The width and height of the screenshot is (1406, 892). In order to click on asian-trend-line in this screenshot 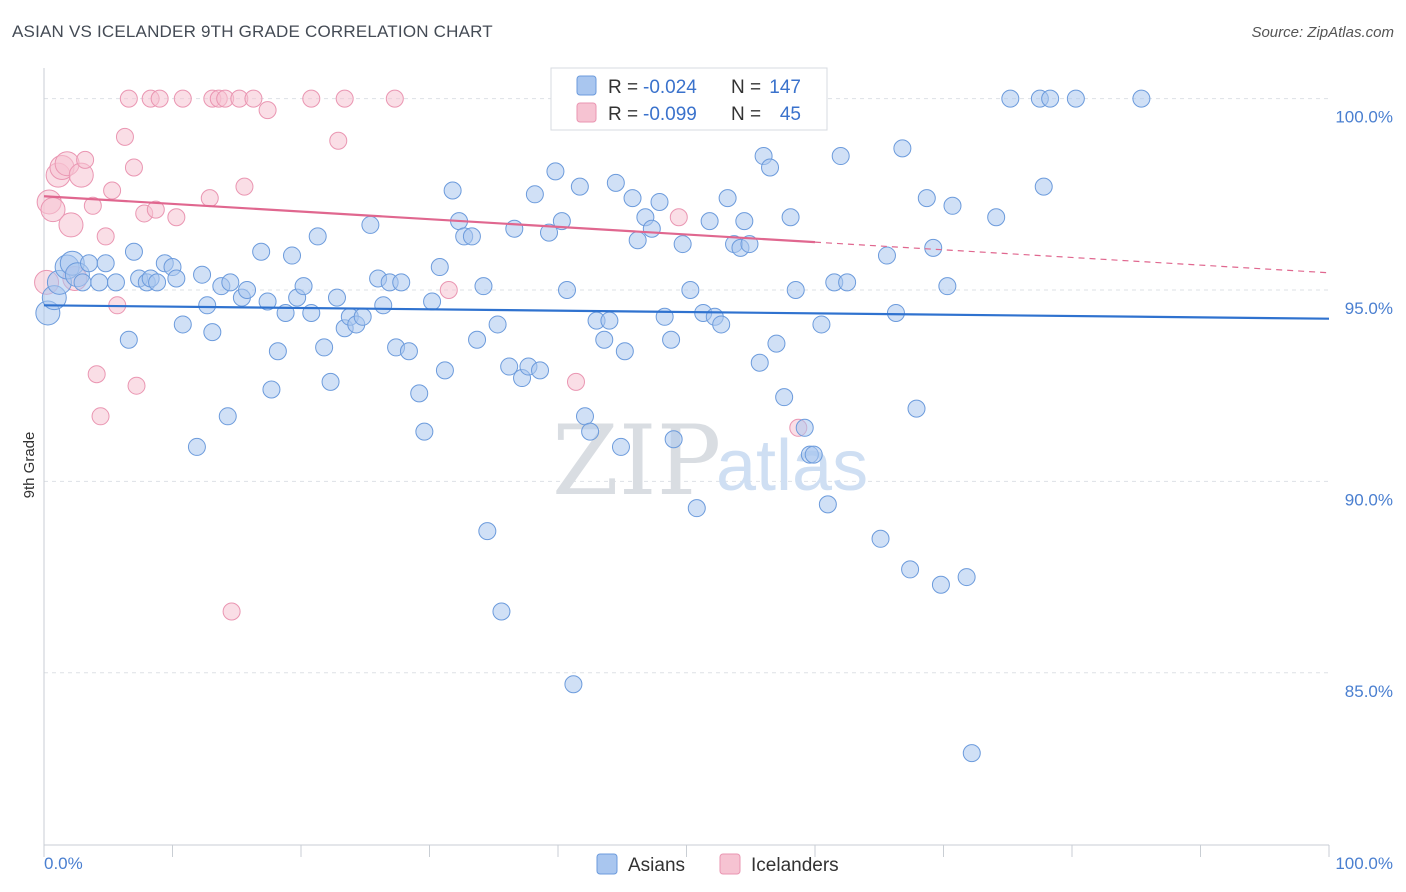, I will do `click(686, 312)`.